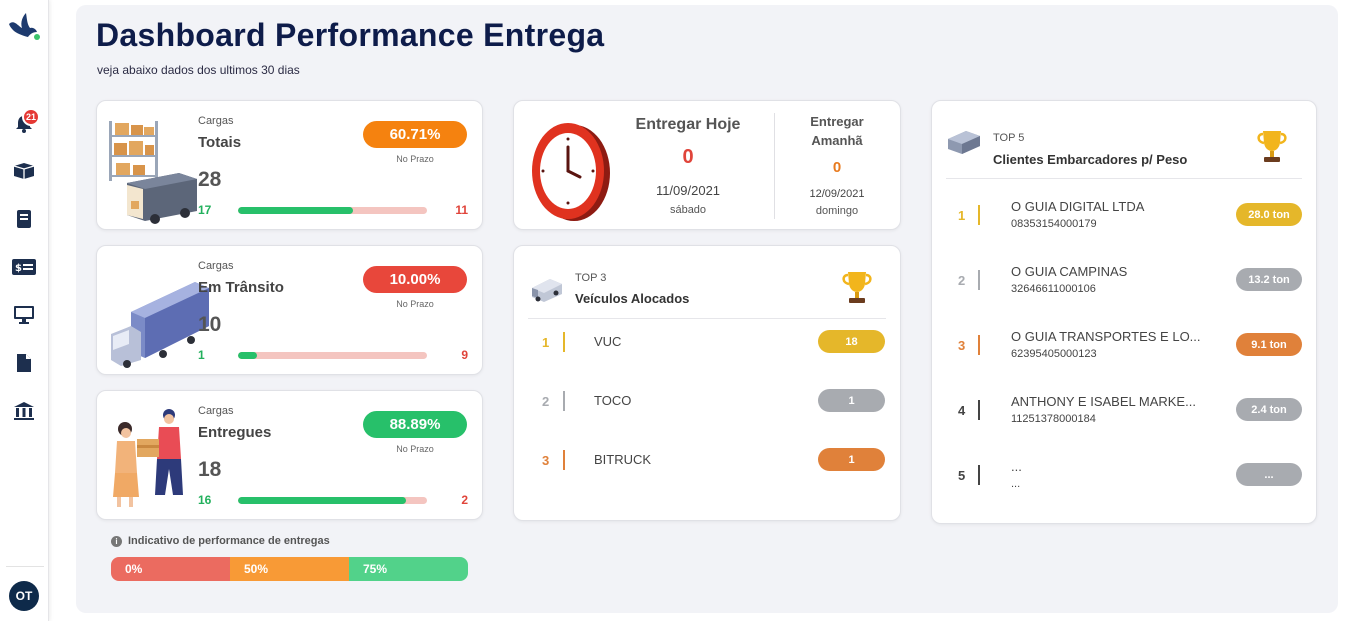 Image resolution: width=1346 pixels, height=621 pixels. Describe the element at coordinates (688, 157) in the screenshot. I see `deliver-today-count: 0` at that location.